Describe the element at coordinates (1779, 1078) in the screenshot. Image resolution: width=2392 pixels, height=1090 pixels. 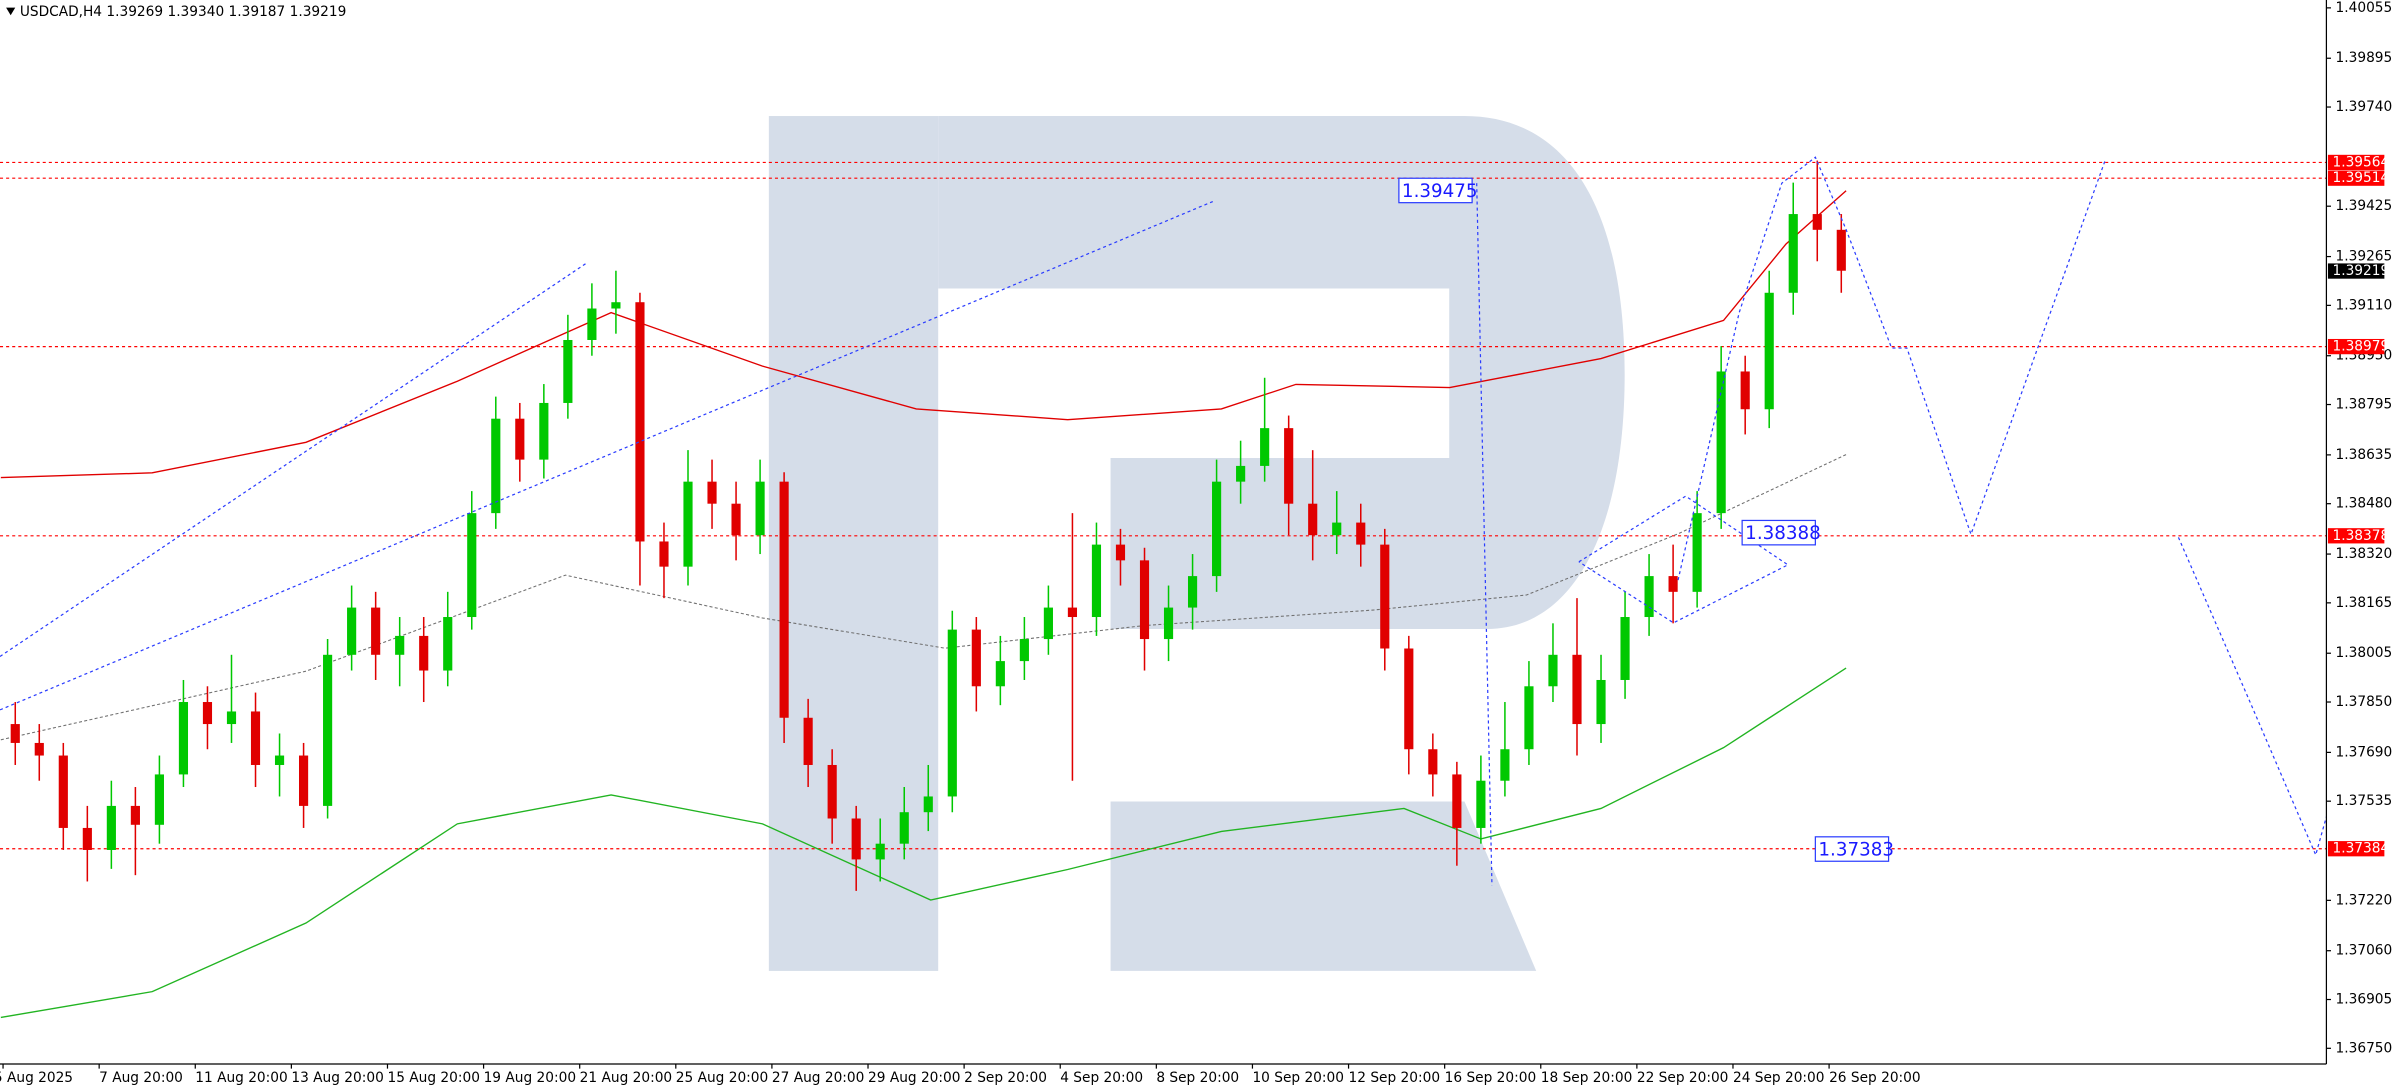
I see `x-tick-label: 24 Sep 20:00` at that location.